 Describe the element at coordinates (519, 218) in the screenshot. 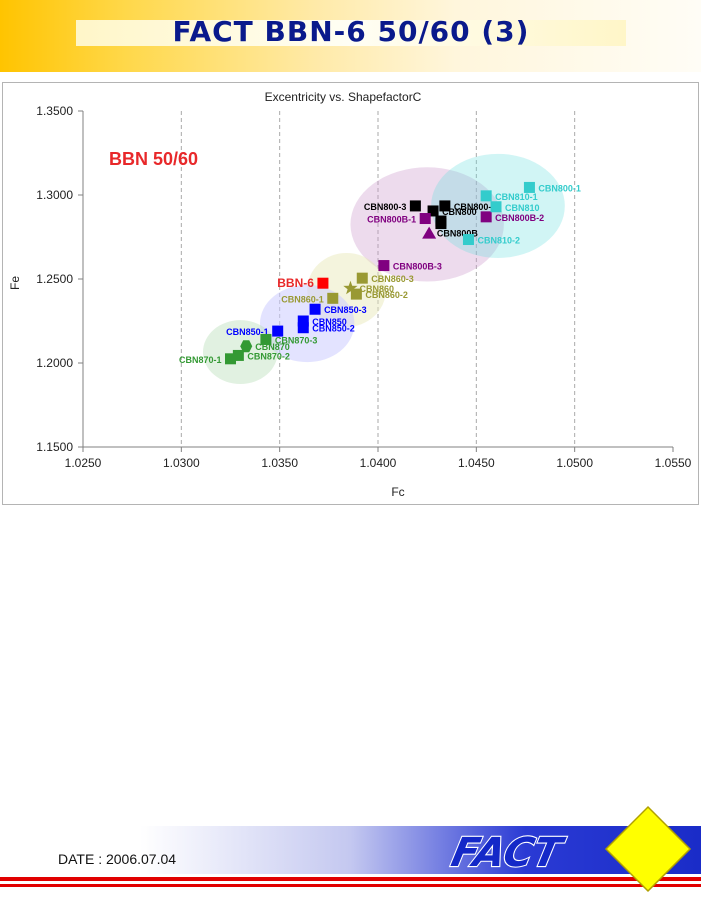

I see `data-label: CBN800B-2` at that location.